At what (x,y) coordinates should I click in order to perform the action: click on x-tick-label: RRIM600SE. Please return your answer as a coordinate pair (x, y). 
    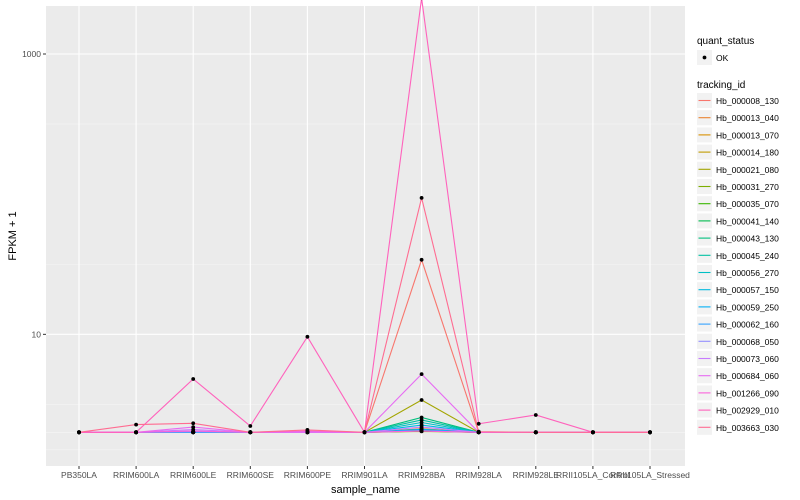
    Looking at the image, I should click on (251, 475).